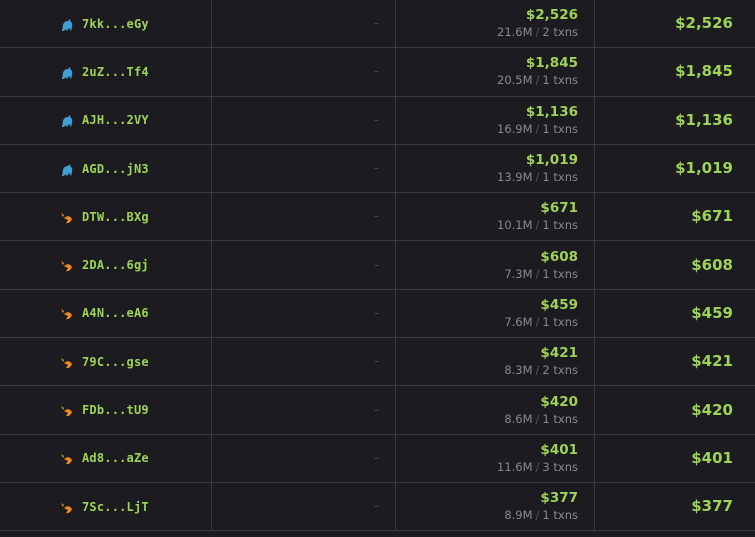  I want to click on total-usd: $401, so click(712, 457).